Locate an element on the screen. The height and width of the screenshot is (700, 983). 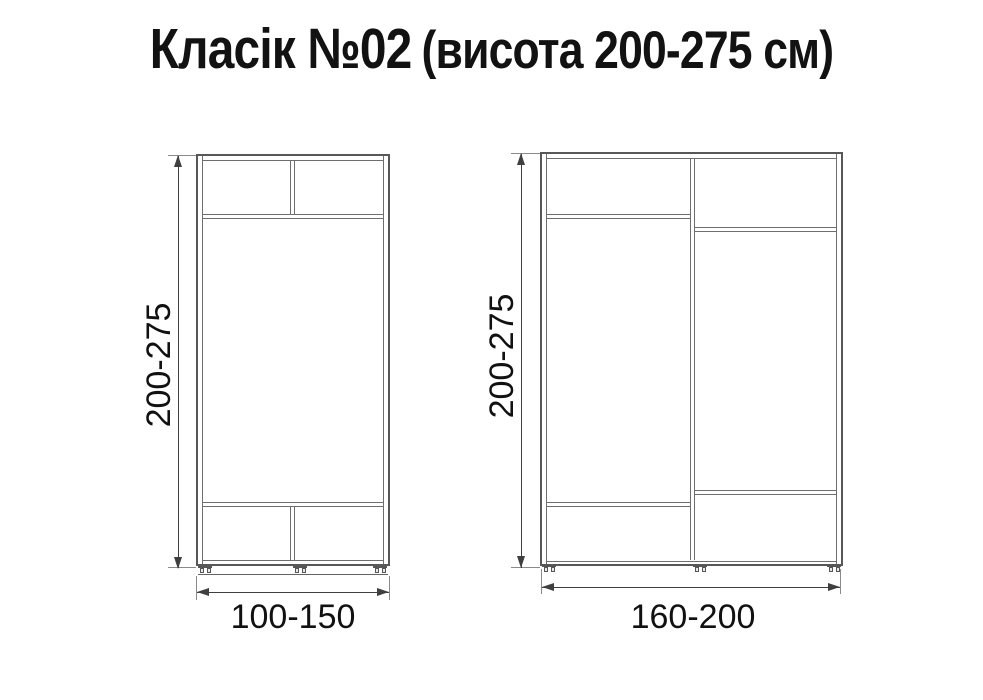
base-line is located at coordinates (293, 574).